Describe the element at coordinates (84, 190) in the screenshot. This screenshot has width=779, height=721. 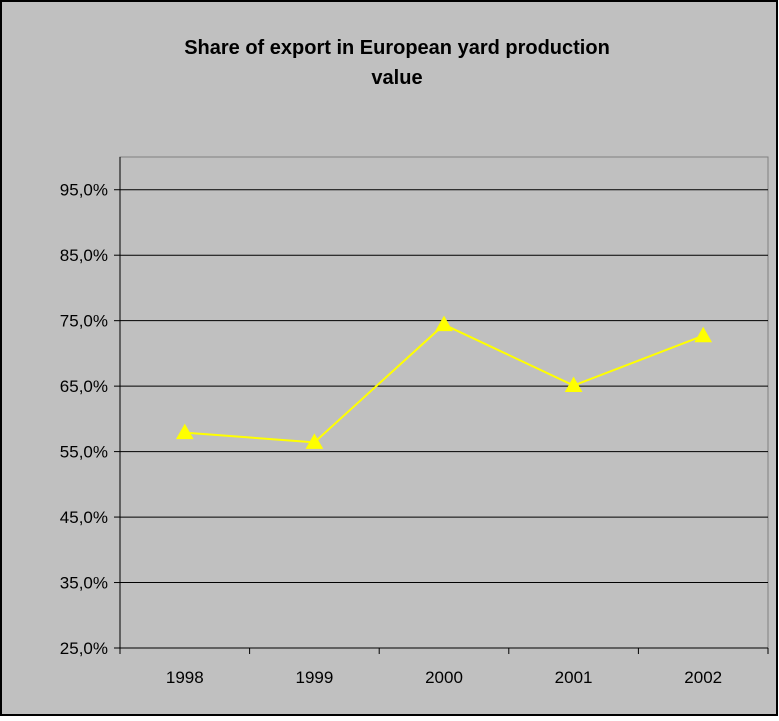
I see `y-tick-label: 95,0%` at that location.